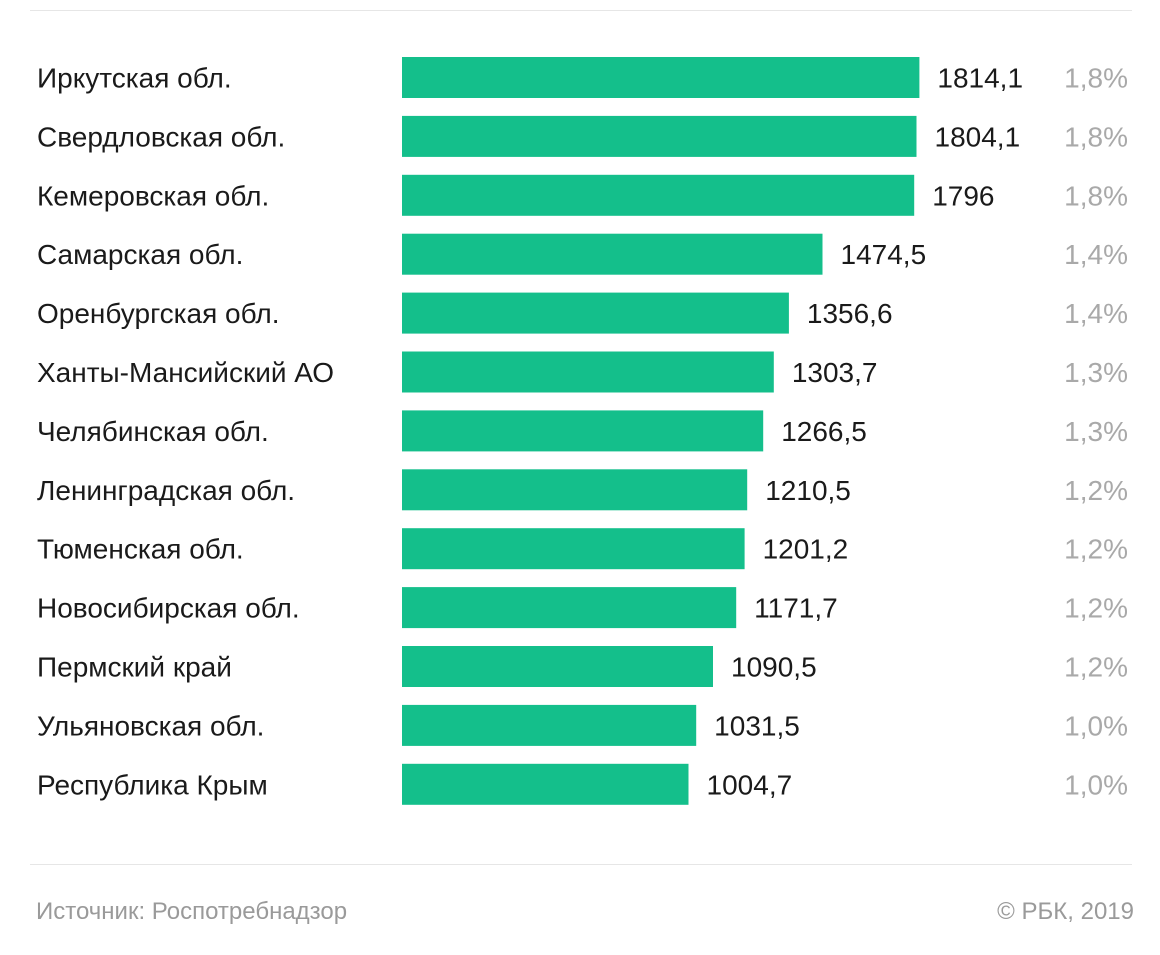 This screenshot has width=1160, height=955. Describe the element at coordinates (980, 78) in the screenshot. I see `value-label: 1814,1` at that location.